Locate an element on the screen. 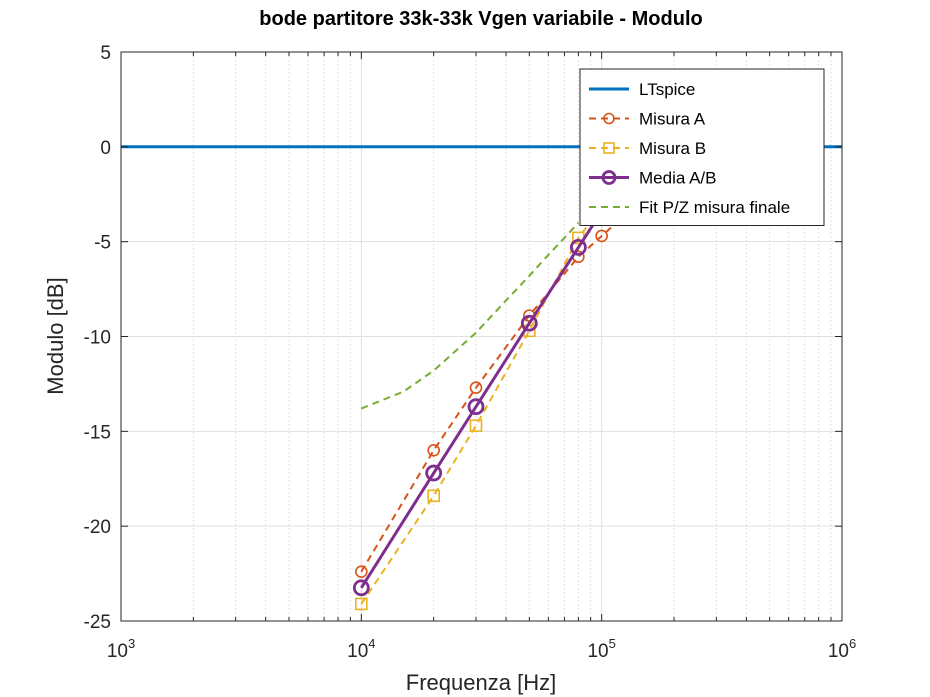 The width and height of the screenshot is (930, 697). legend-label: Media A/B is located at coordinates (678, 178).